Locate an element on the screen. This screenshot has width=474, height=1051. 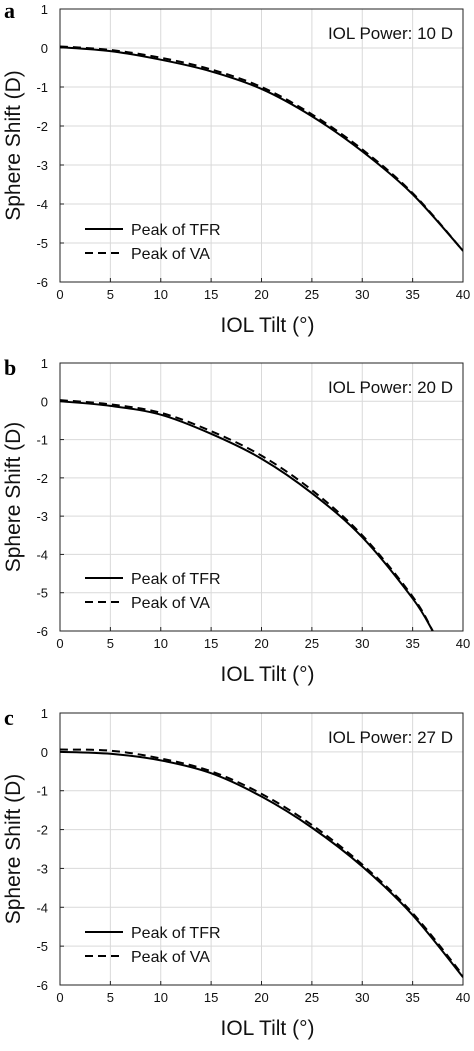
panel-label: b is located at coordinates (10, 367).